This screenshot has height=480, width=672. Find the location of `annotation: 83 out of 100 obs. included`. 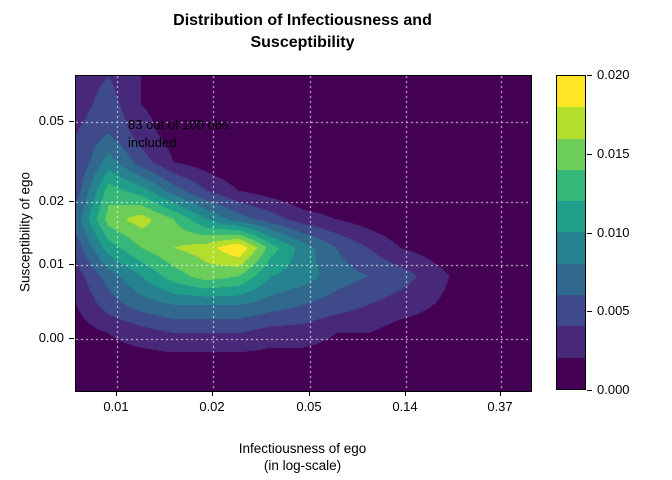

annotation: 83 out of 100 obs. included is located at coordinates (180, 134).